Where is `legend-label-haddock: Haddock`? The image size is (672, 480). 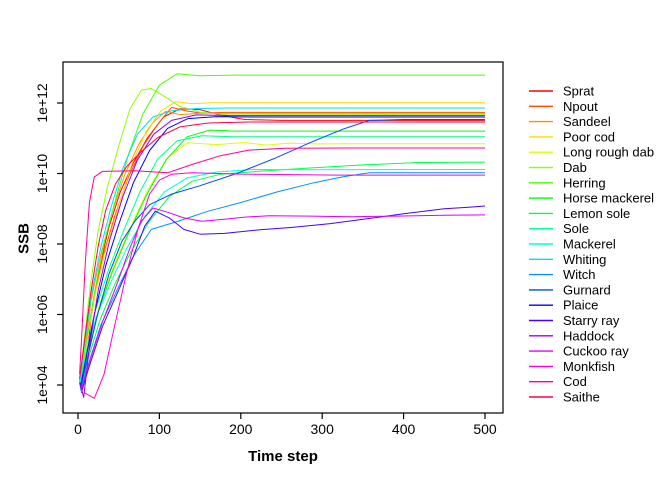
legend-label-haddock: Haddock is located at coordinates (589, 335).